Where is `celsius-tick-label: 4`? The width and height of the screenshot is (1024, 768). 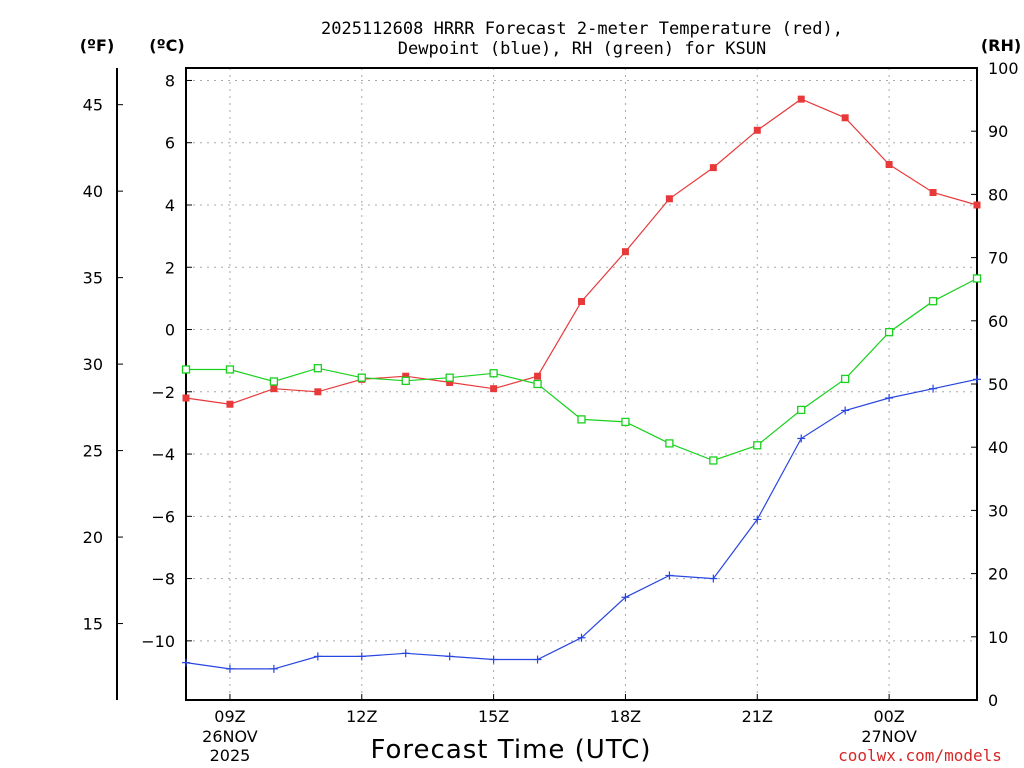 celsius-tick-label: 4 is located at coordinates (170, 205).